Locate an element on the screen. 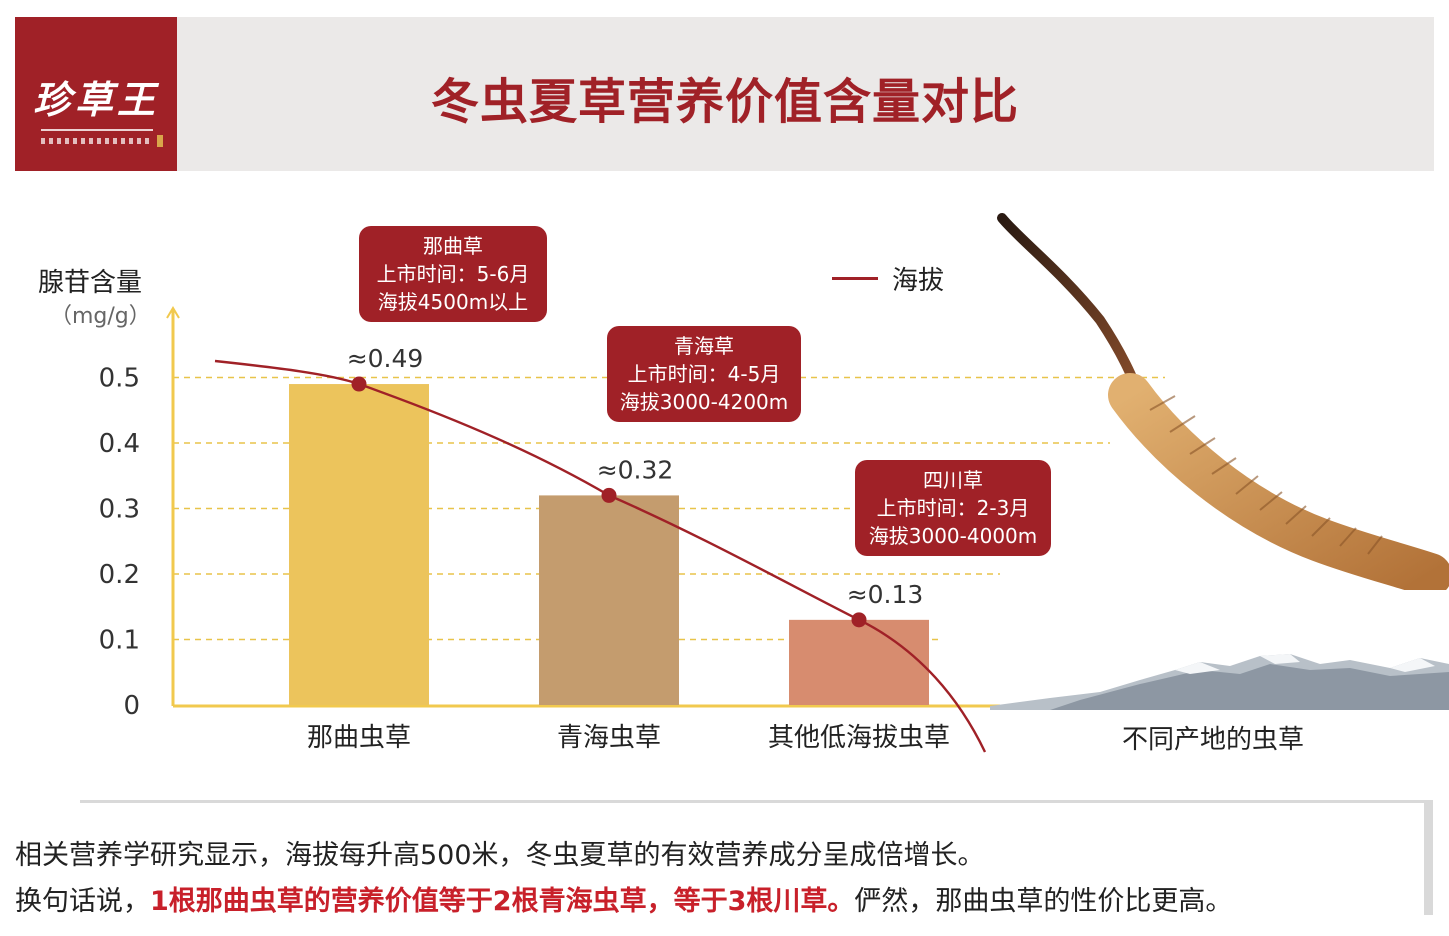 The height and width of the screenshot is (936, 1449). logo-seal is located at coordinates (160, 141).